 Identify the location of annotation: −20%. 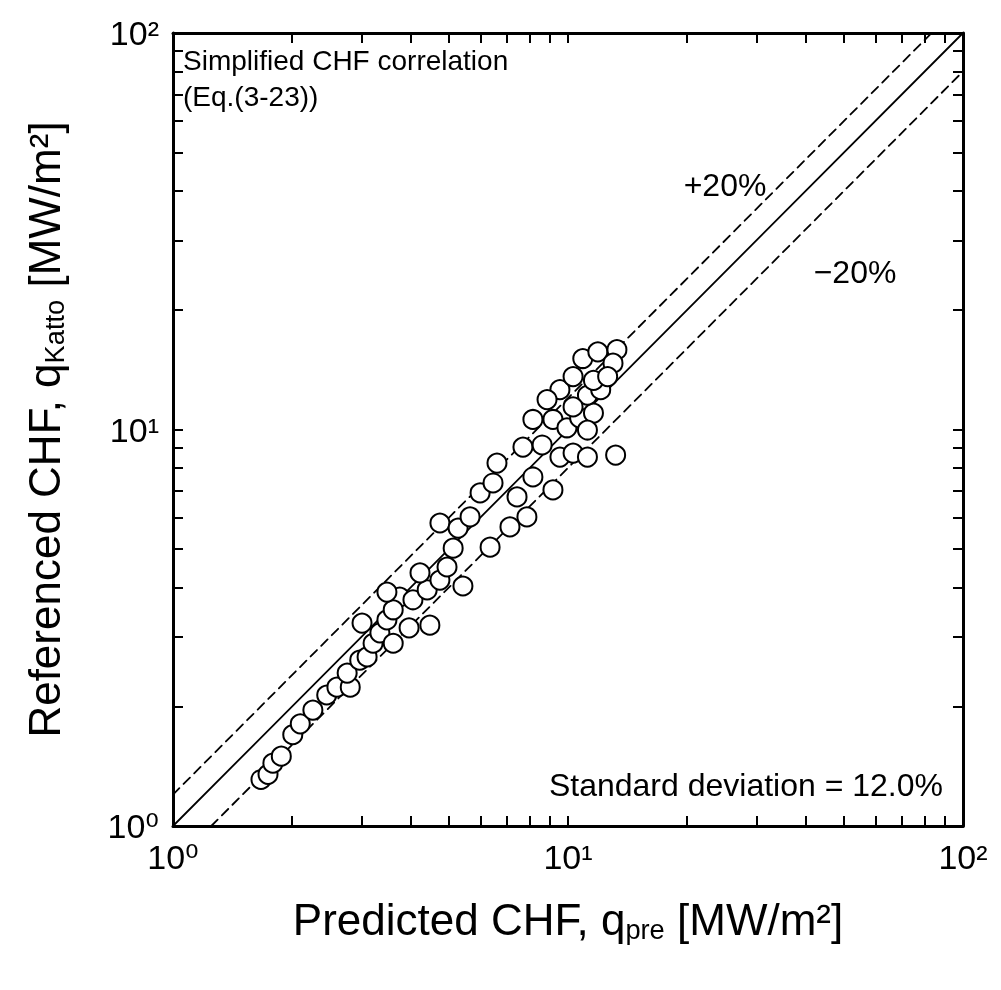
(855, 272).